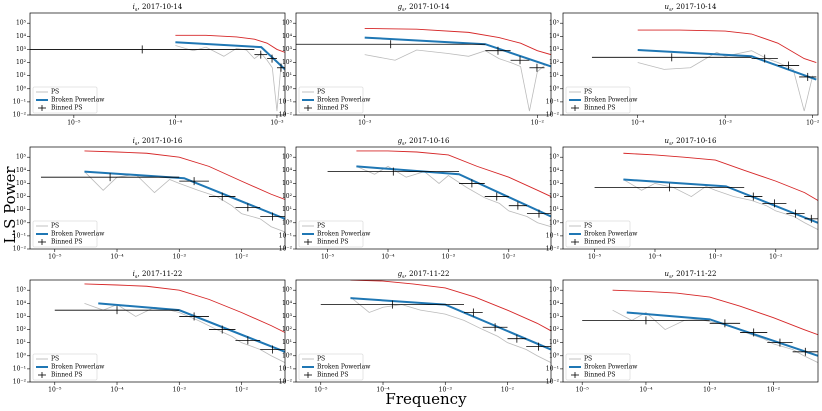  I want to click on x-axis-label: Frequency, so click(426, 399).